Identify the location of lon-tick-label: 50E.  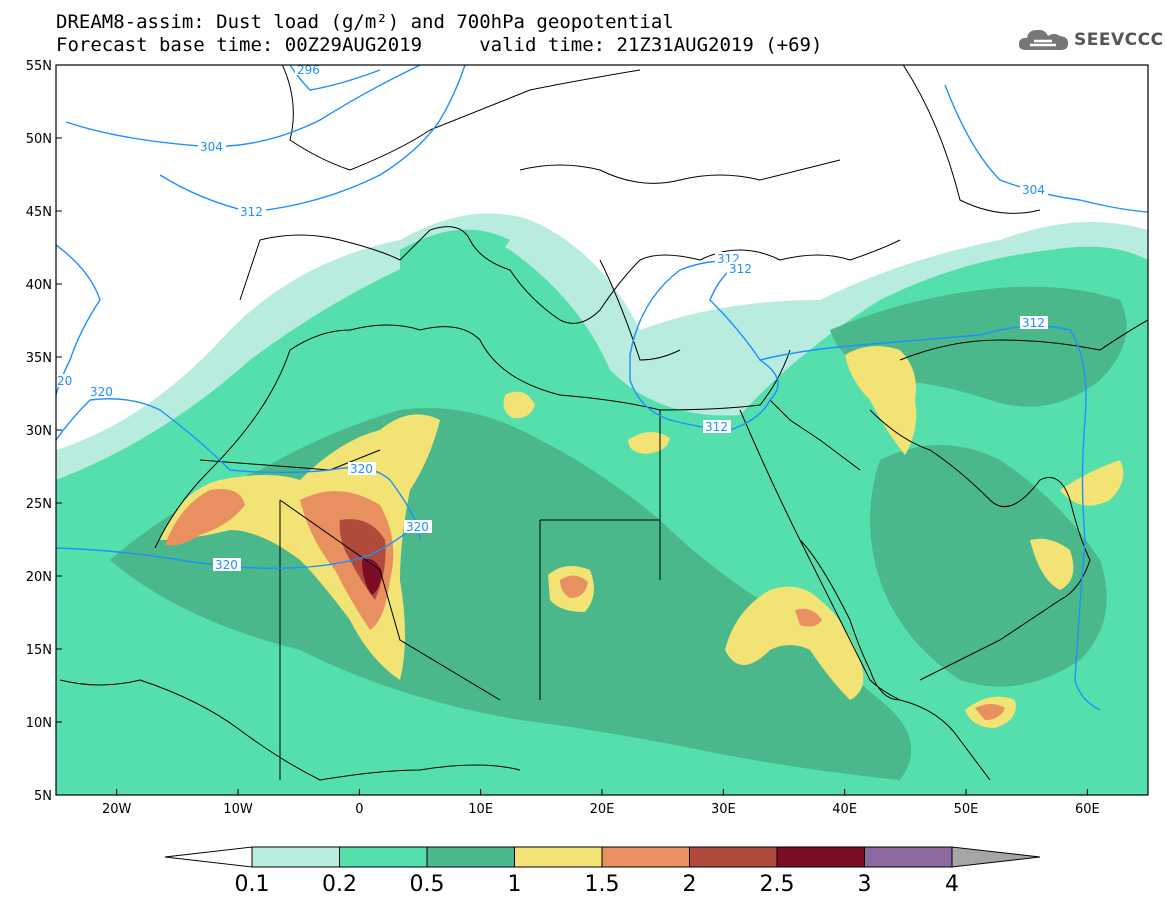
(966, 809).